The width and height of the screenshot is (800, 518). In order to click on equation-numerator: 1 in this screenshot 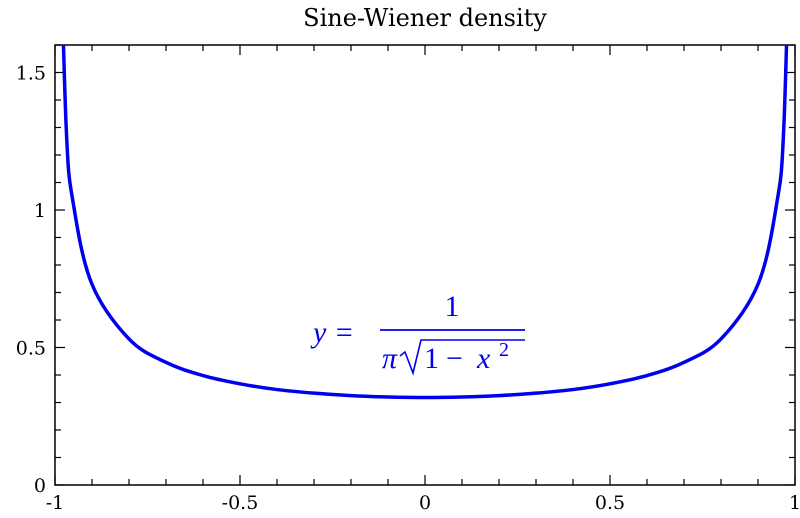, I will do `click(452, 306)`.